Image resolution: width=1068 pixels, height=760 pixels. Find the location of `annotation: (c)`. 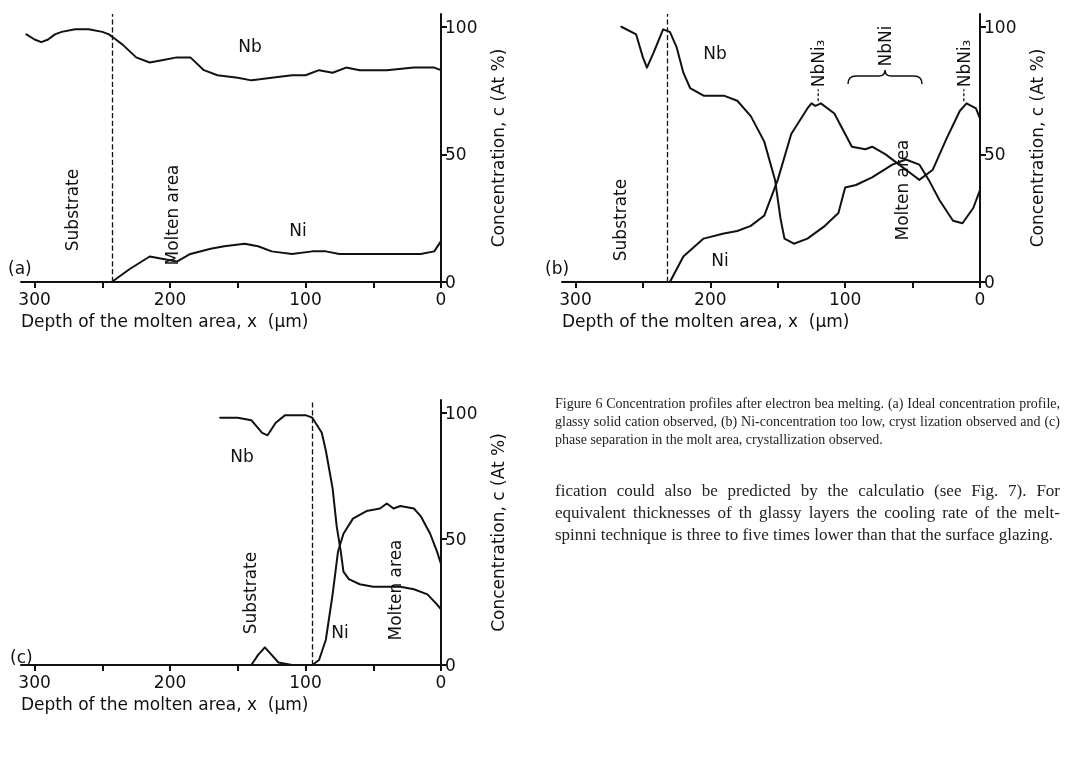

annotation: (c) is located at coordinates (21, 657).